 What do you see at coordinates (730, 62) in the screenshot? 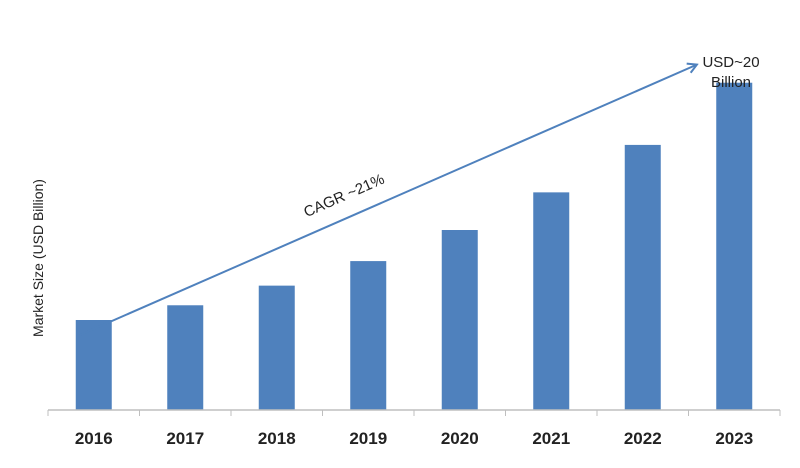
I see `endpoint-value-label-line1: USD~20` at bounding box center [730, 62].